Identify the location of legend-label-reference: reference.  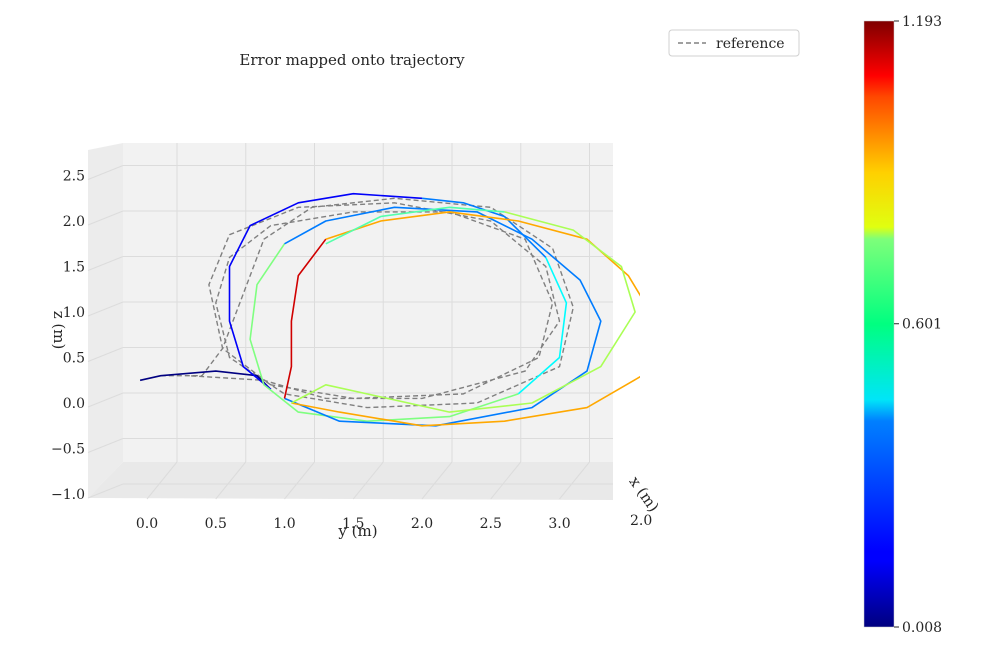
(750, 44).